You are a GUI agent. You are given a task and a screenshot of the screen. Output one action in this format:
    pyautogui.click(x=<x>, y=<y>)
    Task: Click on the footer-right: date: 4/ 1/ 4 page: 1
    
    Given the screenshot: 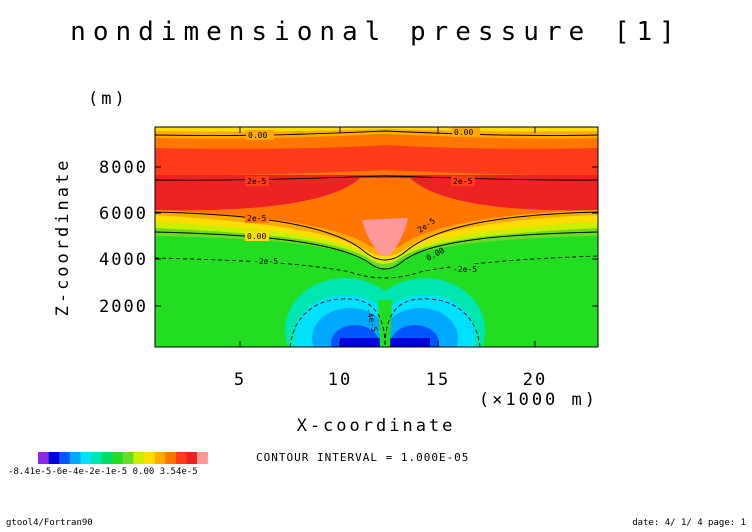 What is the action you would take?
    pyautogui.click(x=689, y=523)
    